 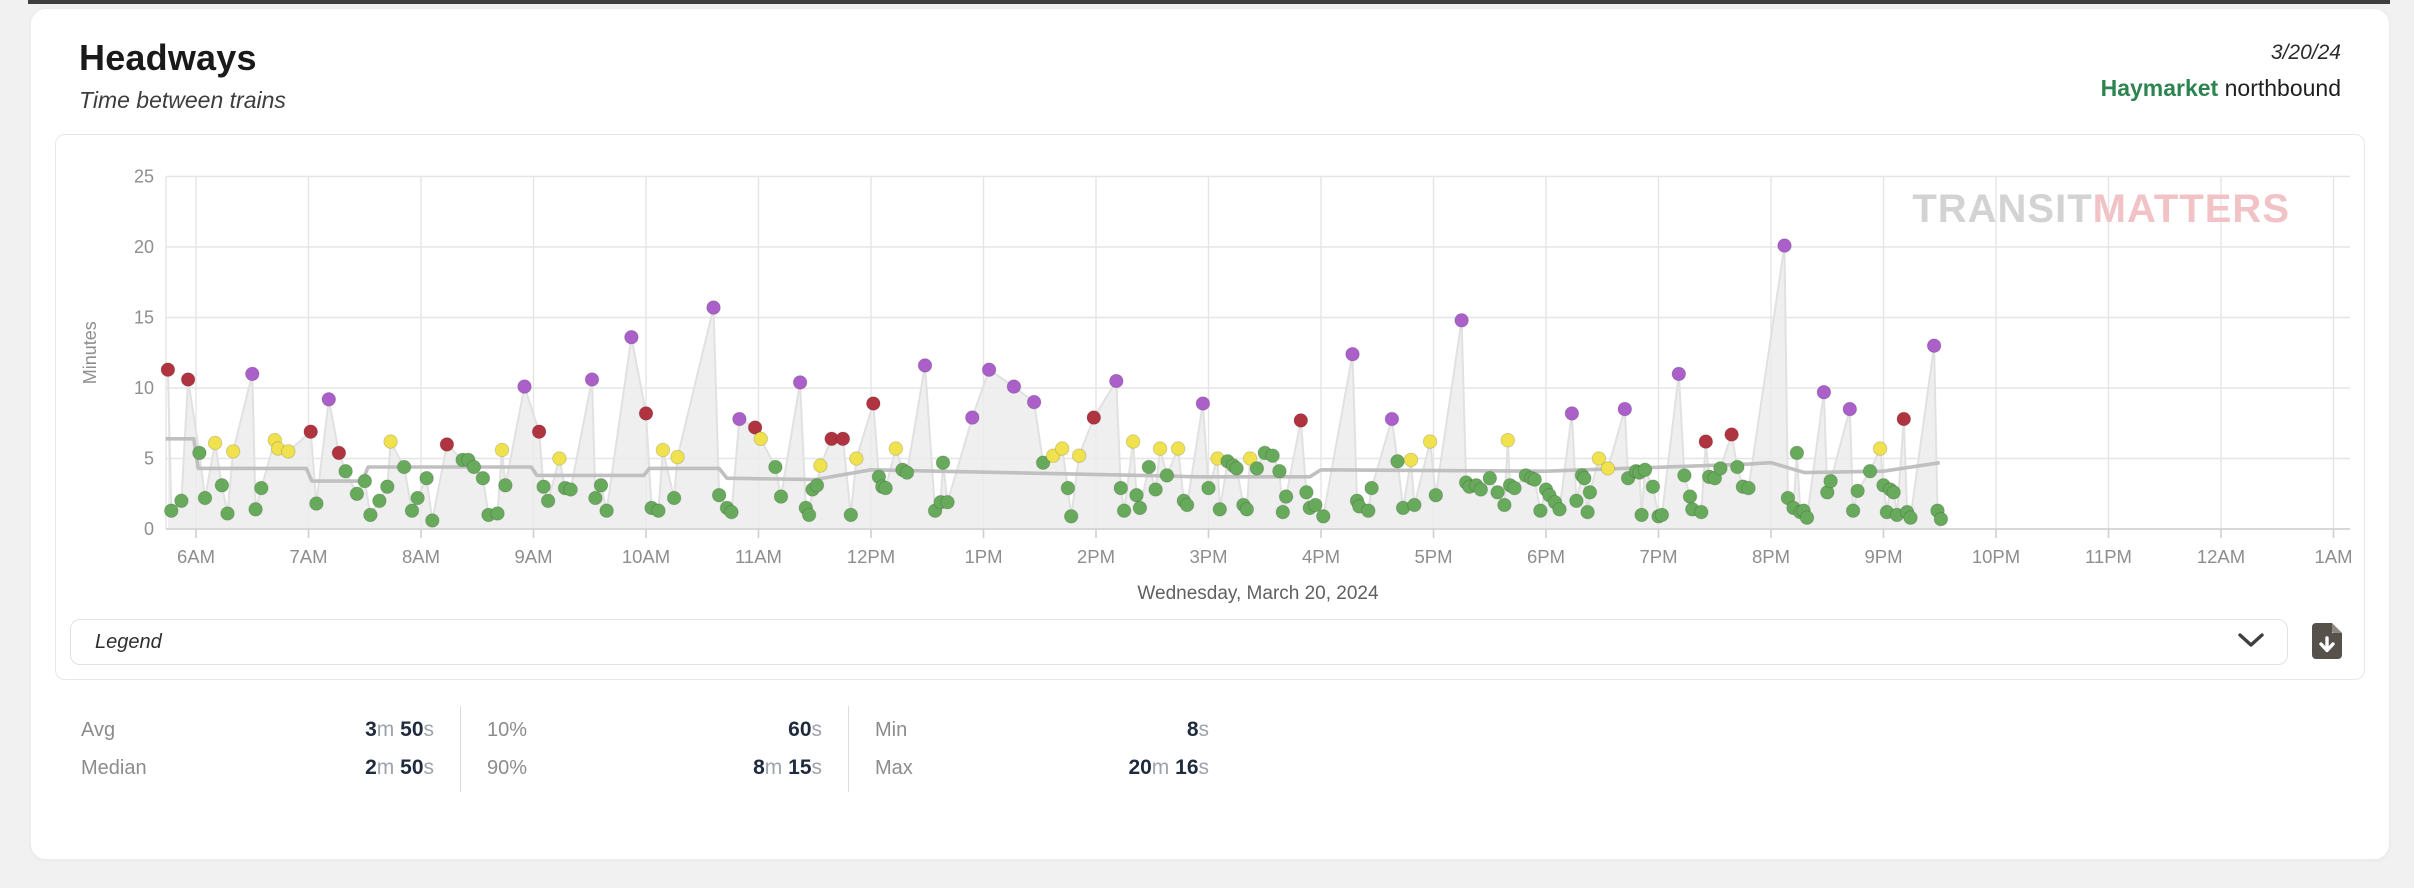 I want to click on svg-text: 15, so click(x=144, y=318).